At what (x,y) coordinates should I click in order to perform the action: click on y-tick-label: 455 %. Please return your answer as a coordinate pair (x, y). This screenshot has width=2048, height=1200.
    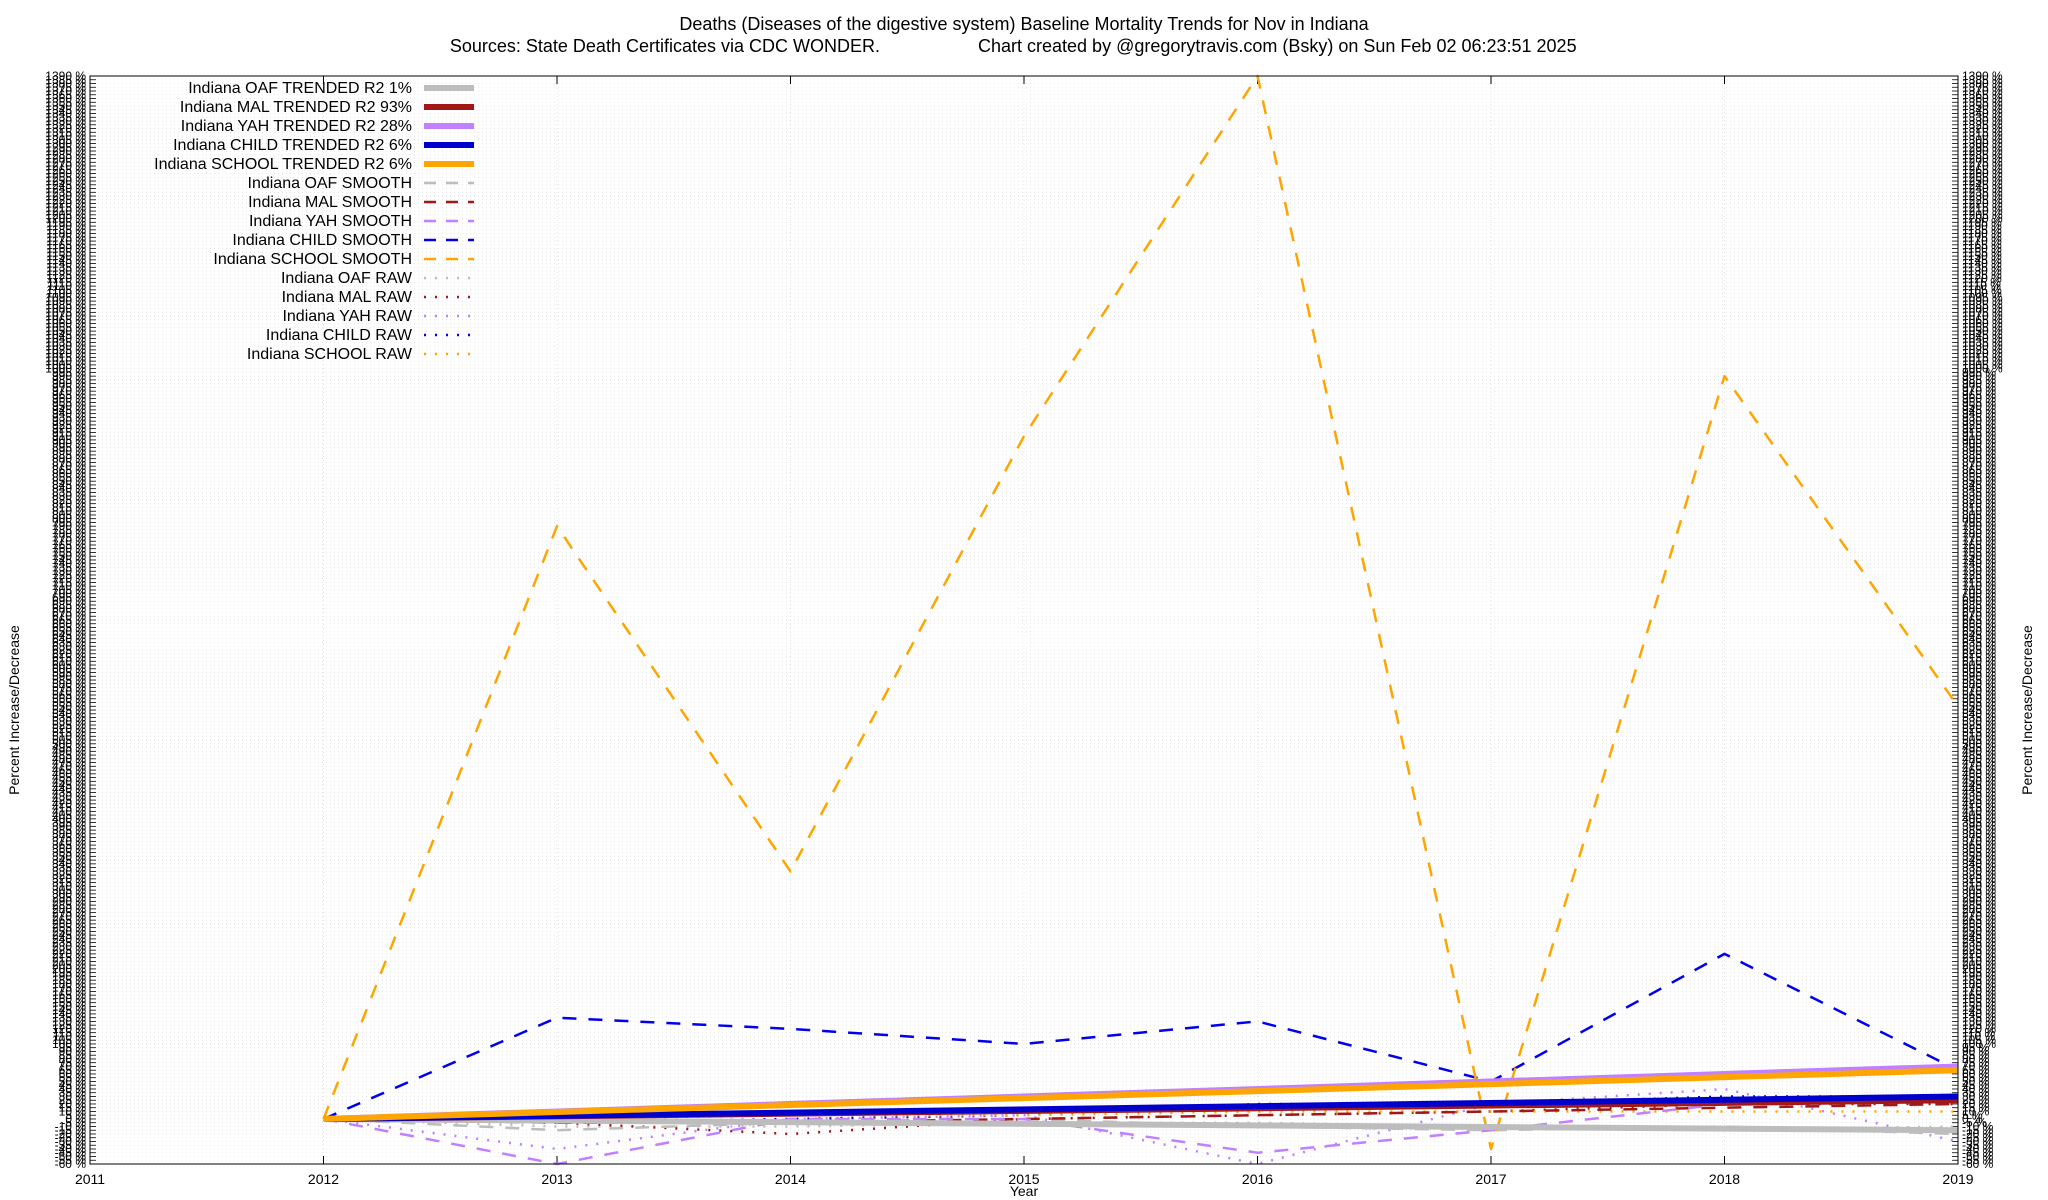
    Looking at the image, I should click on (69, 778).